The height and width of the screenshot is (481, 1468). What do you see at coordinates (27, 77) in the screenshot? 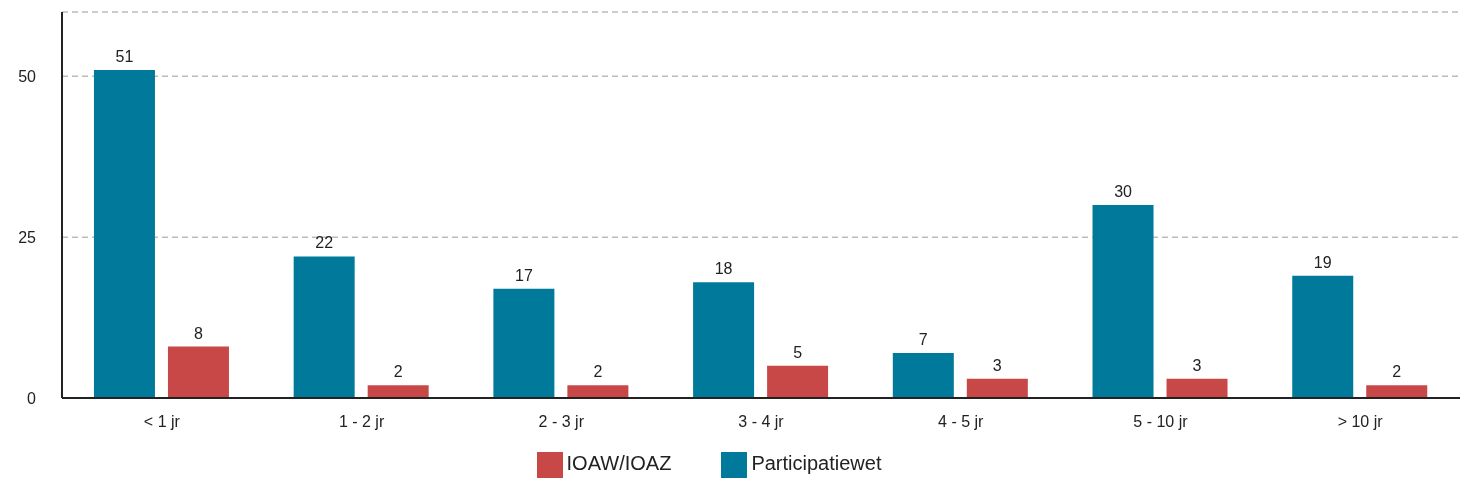
I see `y-tick-label: 50` at bounding box center [27, 77].